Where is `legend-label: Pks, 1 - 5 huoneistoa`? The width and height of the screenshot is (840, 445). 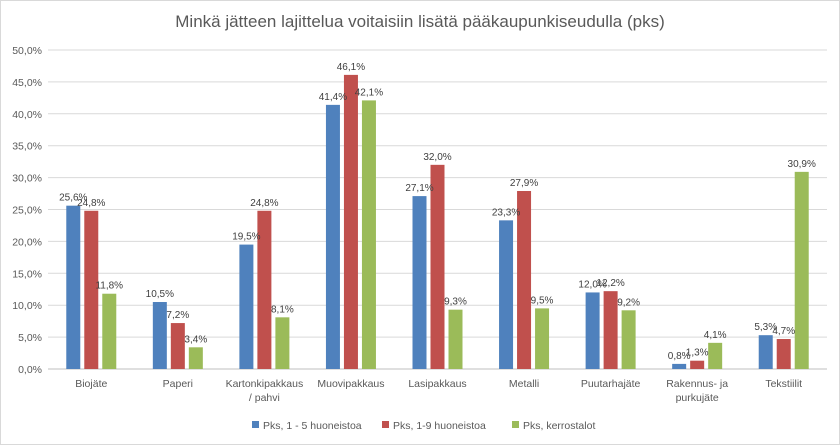 legend-label: Pks, 1 - 5 huoneistoa is located at coordinates (312, 426).